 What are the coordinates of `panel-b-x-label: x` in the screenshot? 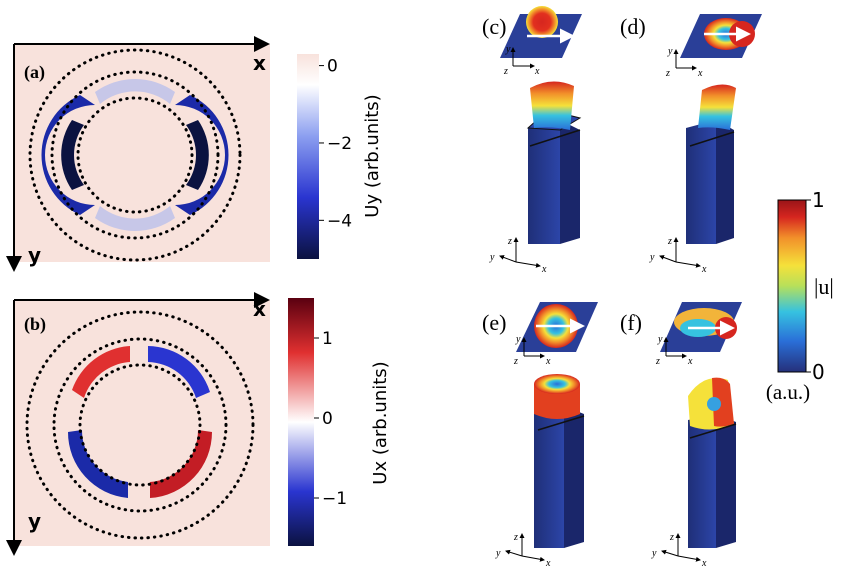 It's located at (259, 309).